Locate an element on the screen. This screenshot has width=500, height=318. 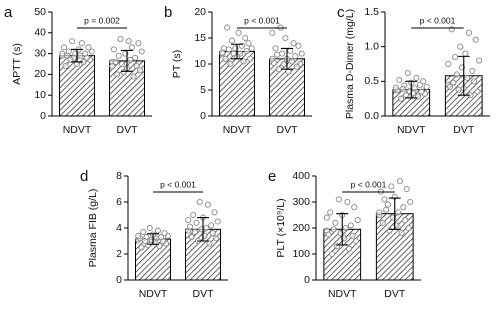
panel-letter: b is located at coordinates (168, 12).